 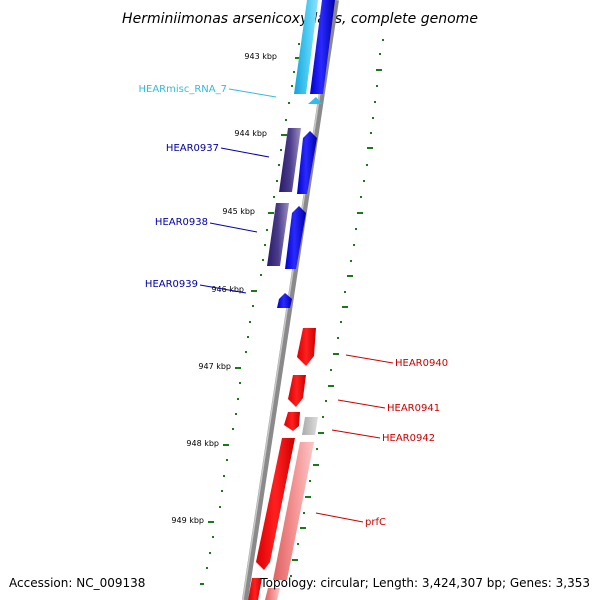 What do you see at coordinates (77, 583) in the screenshot?
I see `accession-text: Accession: NC_009138` at bounding box center [77, 583].